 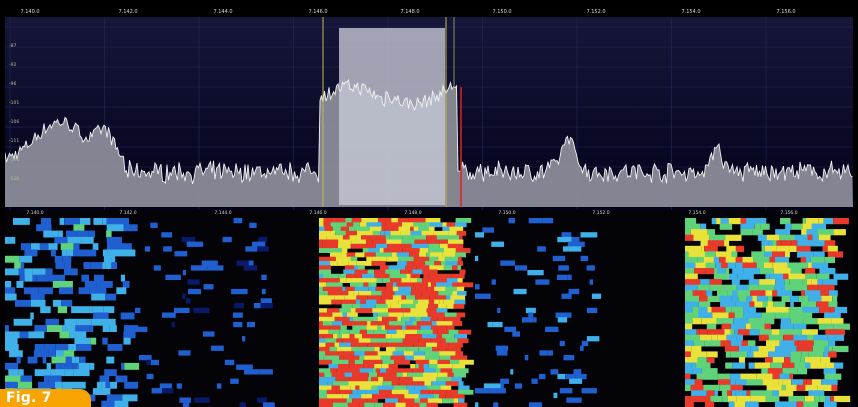 I want to click on filter-passband, so click(x=392, y=116).